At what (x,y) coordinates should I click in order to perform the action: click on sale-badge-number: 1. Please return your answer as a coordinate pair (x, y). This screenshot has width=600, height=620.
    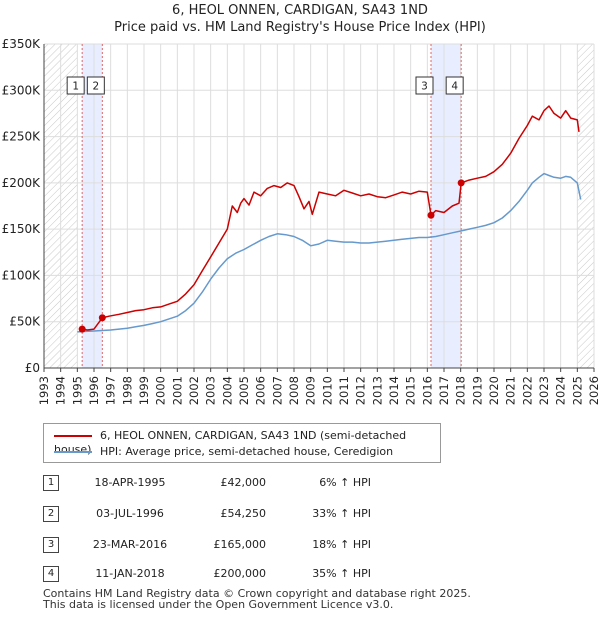
    Looking at the image, I should click on (75, 87).